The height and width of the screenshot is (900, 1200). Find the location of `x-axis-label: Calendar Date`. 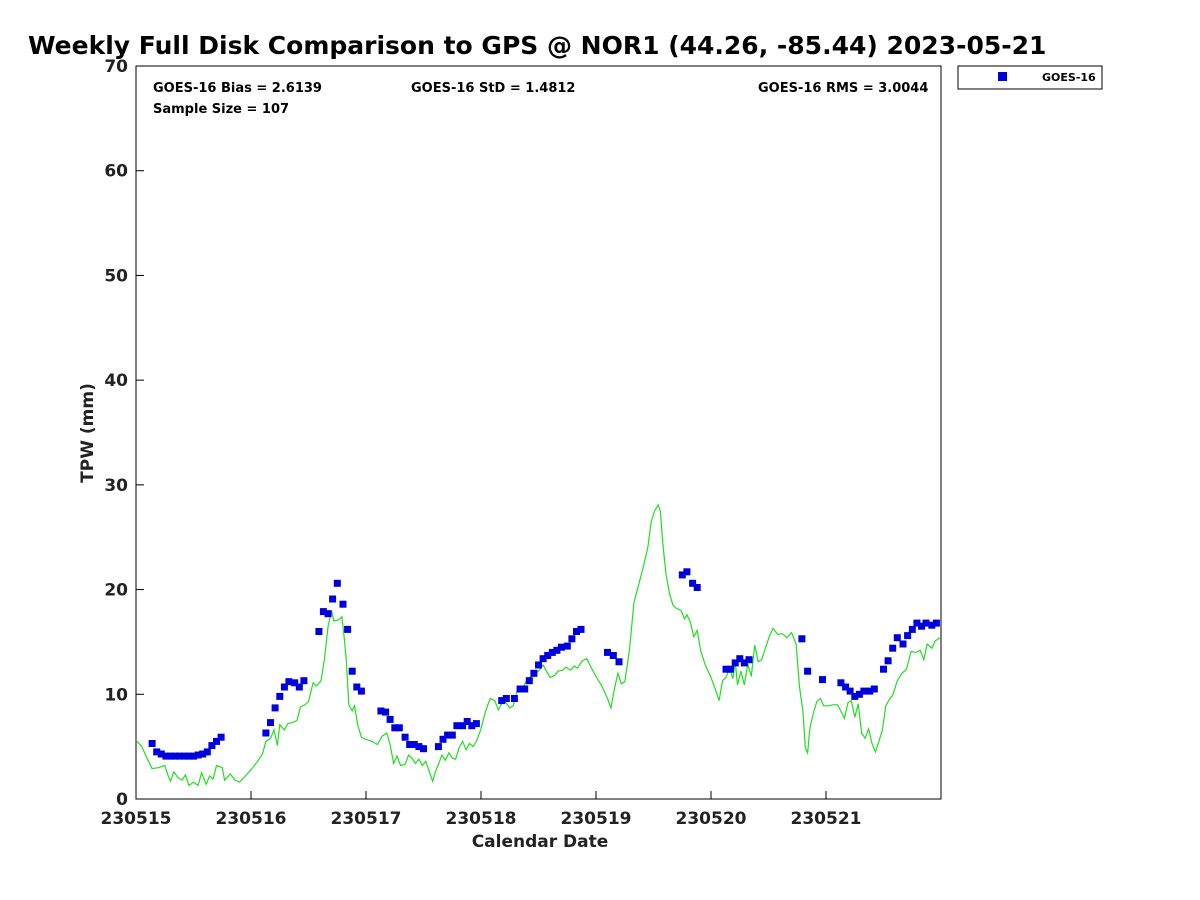

x-axis-label: Calendar Date is located at coordinates (540, 842).